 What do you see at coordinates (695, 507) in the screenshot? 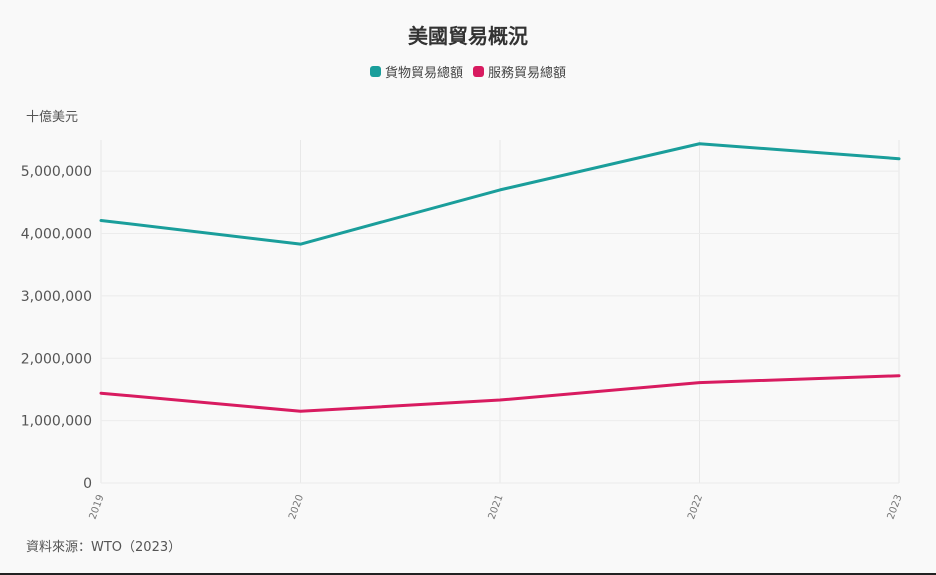
I see `x-tick-label: 2022` at bounding box center [695, 507].